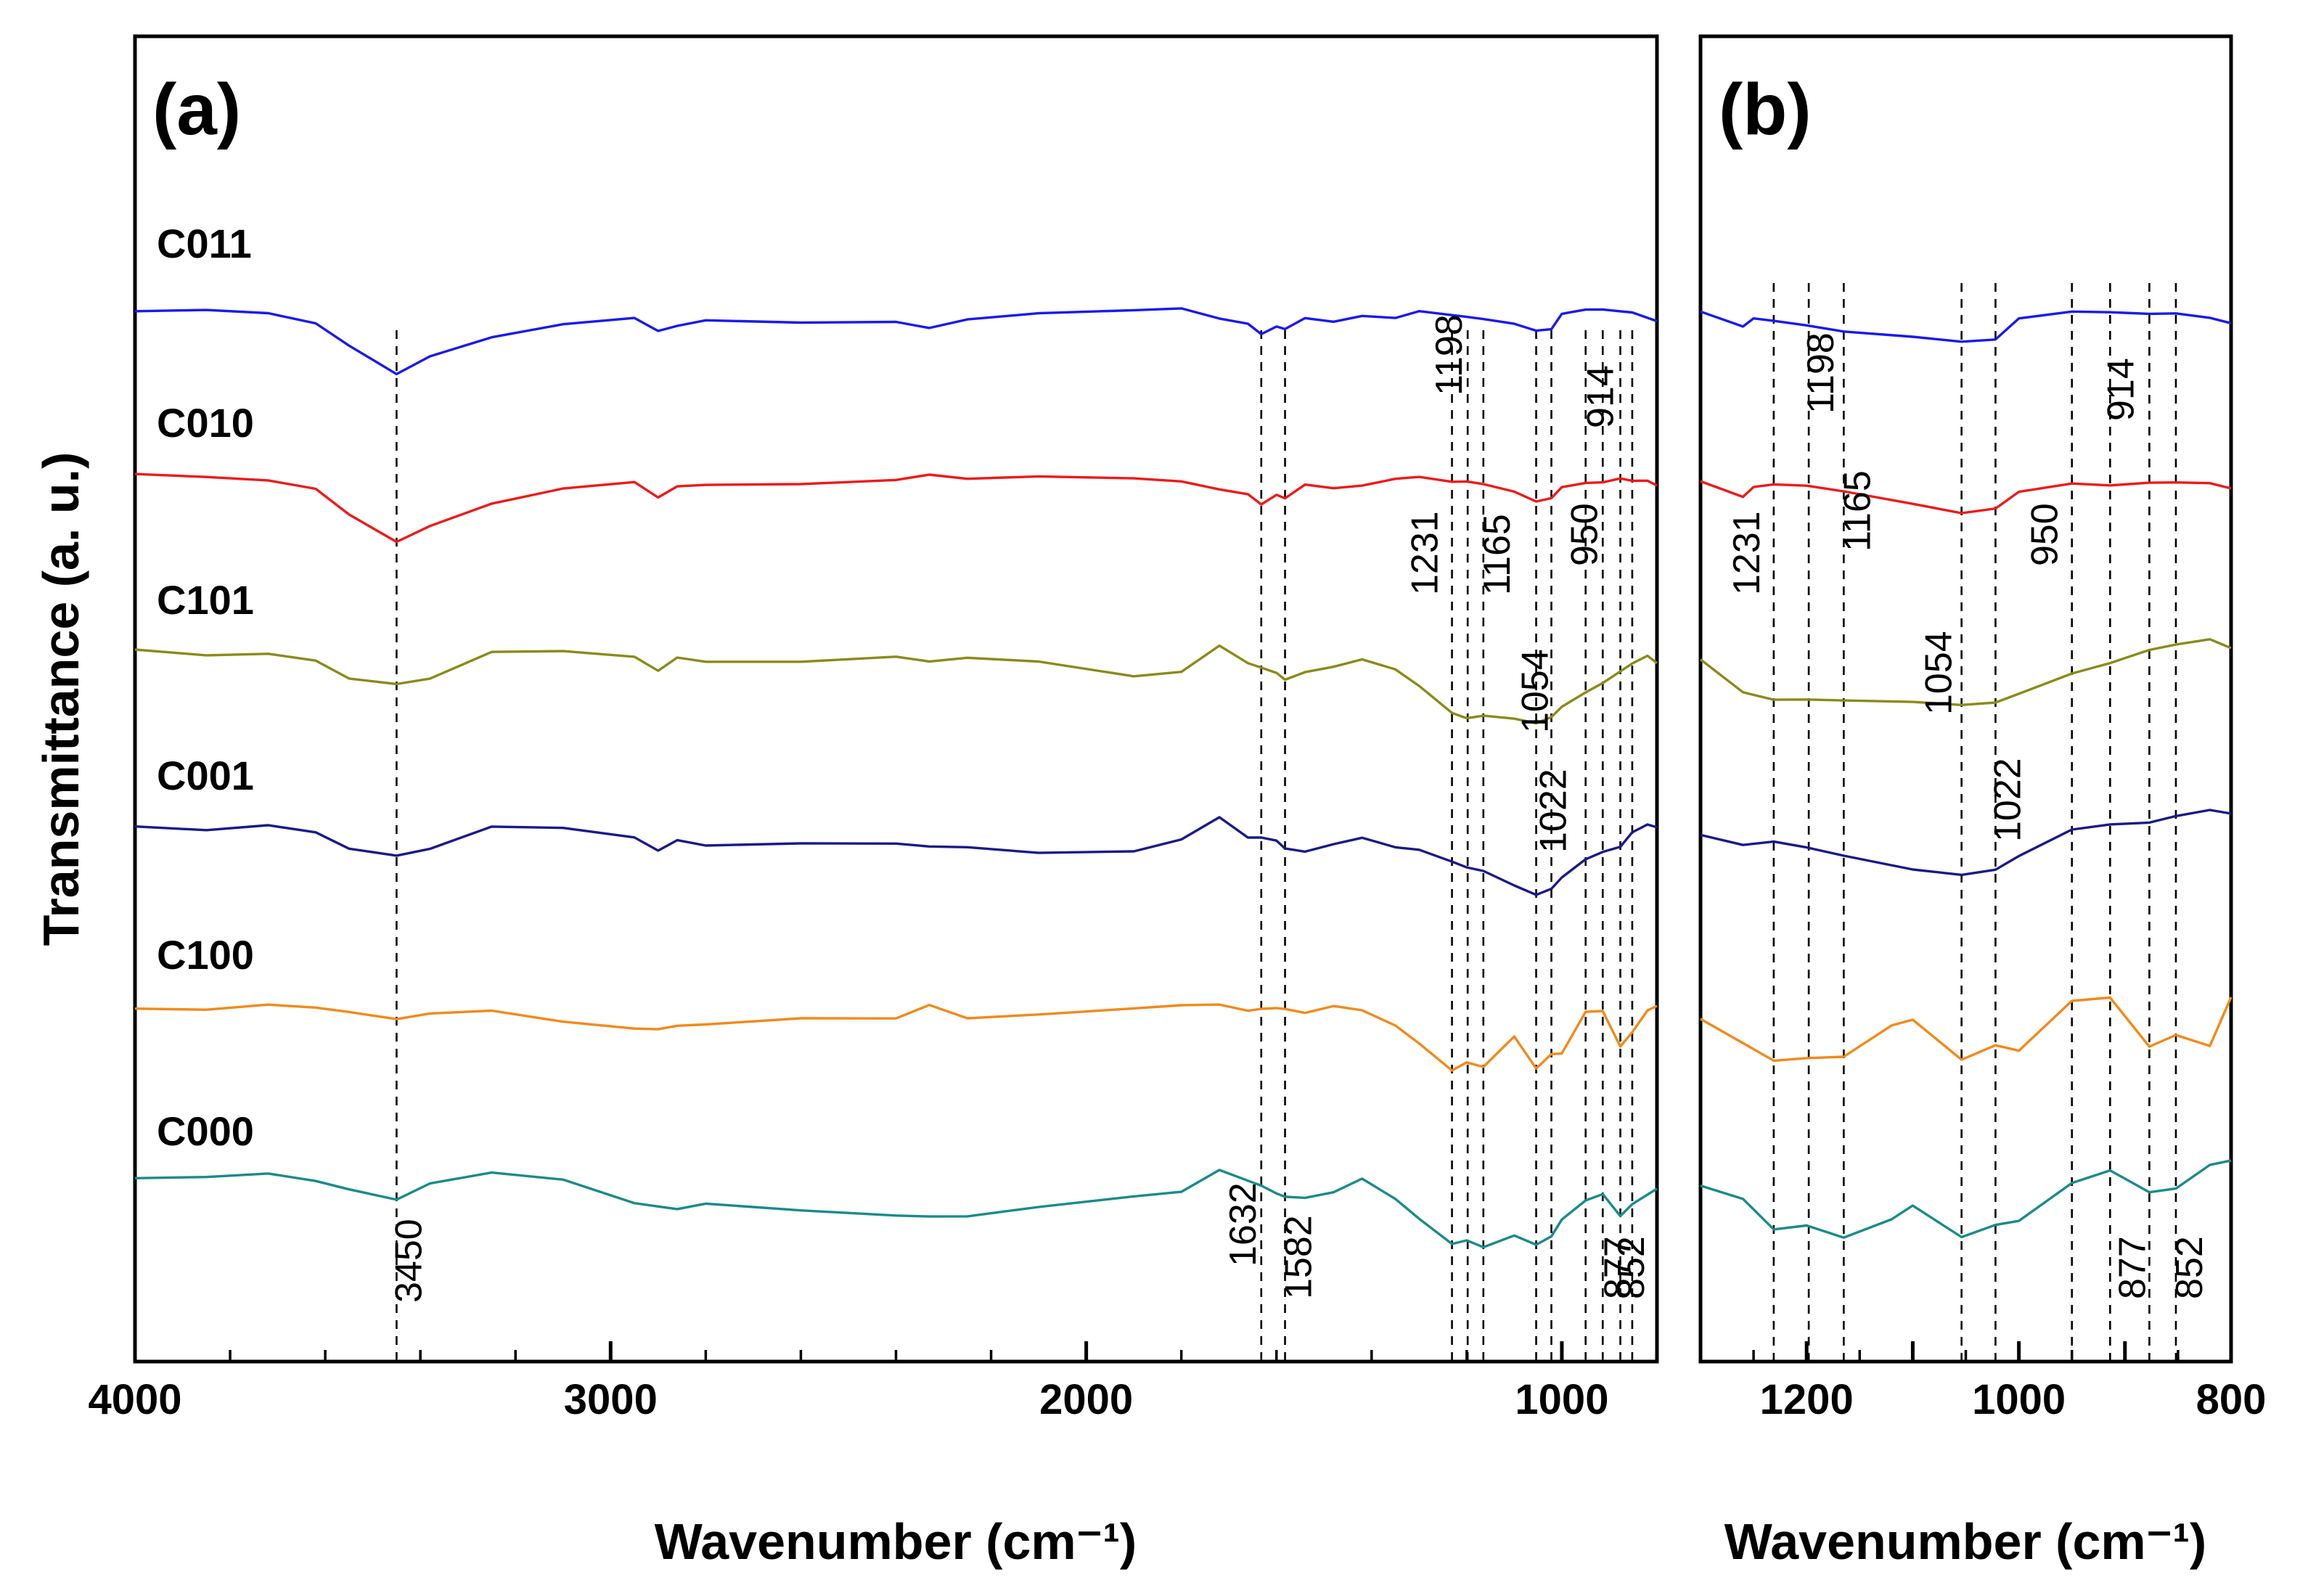 This screenshot has height=1596, width=2308. What do you see at coordinates (1600, 396) in the screenshot?
I see `peak-label-914-panel-a: 914` at bounding box center [1600, 396].